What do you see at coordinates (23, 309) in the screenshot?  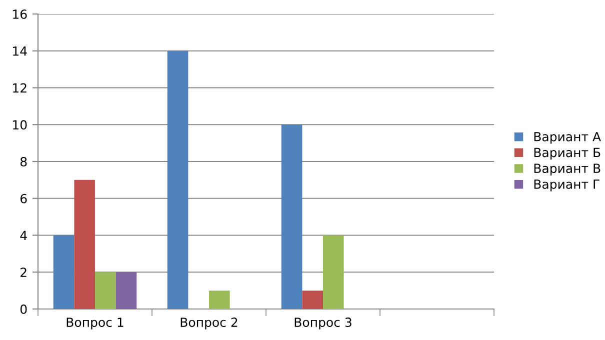 I see `y-tick-label: 0` at bounding box center [23, 309].